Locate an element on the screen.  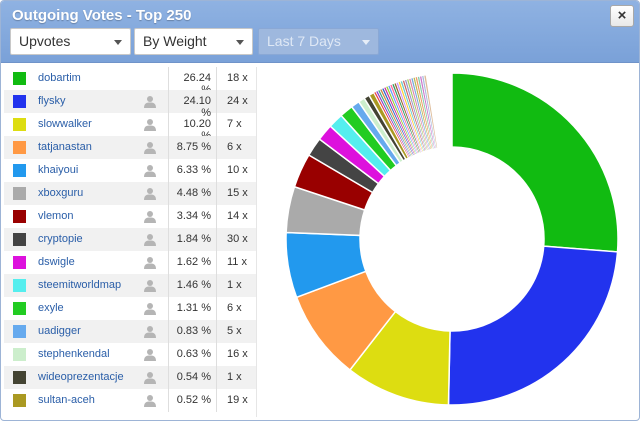
voter-name-link: steemitworldmap is located at coordinates (80, 285).